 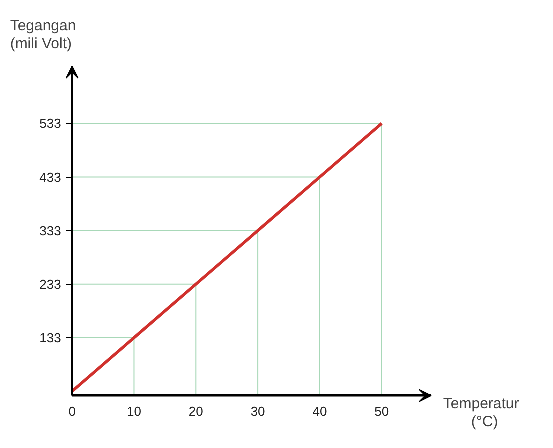 What do you see at coordinates (51, 124) in the screenshot?
I see `y-tick-label: 533` at bounding box center [51, 124].